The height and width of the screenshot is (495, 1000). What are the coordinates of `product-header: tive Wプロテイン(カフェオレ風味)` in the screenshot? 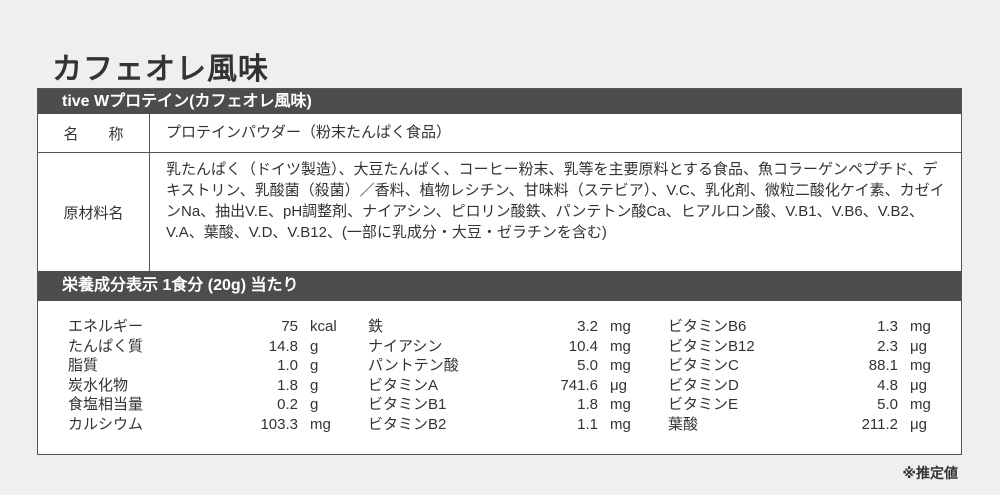 It's located at (499, 101).